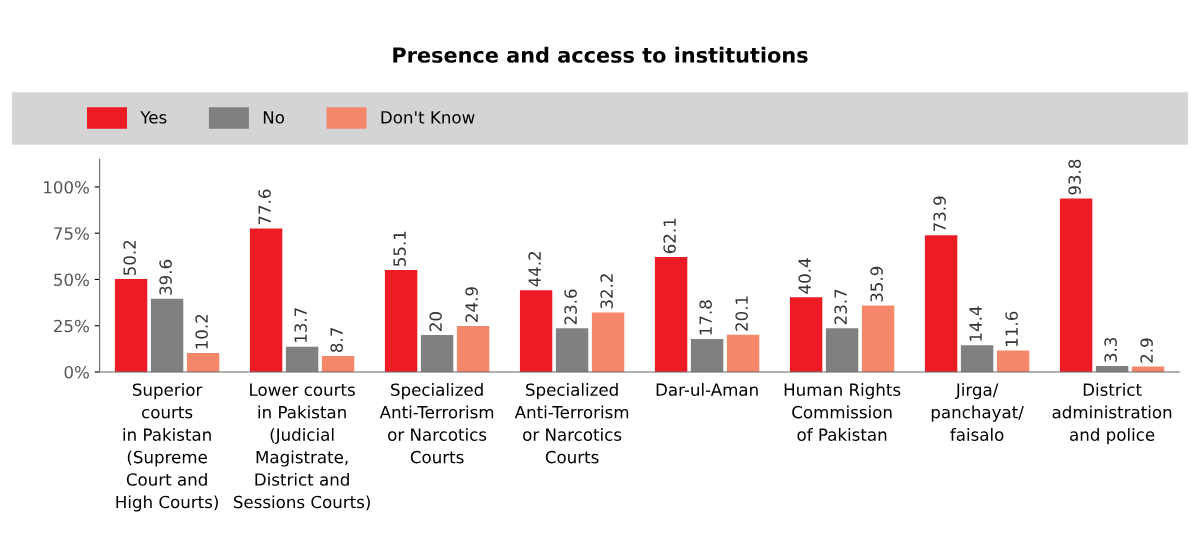 The width and height of the screenshot is (1200, 536). I want to click on data-label: 93.8, so click(1074, 177).